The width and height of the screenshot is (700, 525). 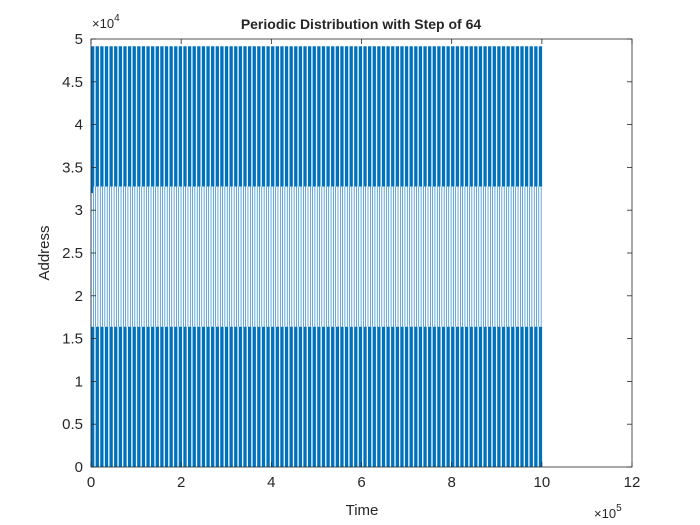 What do you see at coordinates (79, 210) in the screenshot?
I see `y-tick-label: 3` at bounding box center [79, 210].